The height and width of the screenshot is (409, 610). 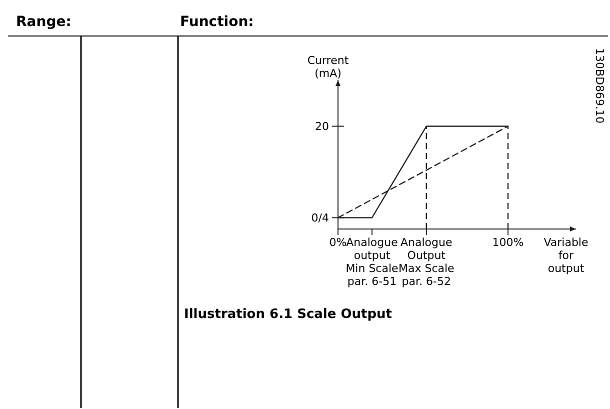 I want to click on text: 20, so click(x=322, y=127).